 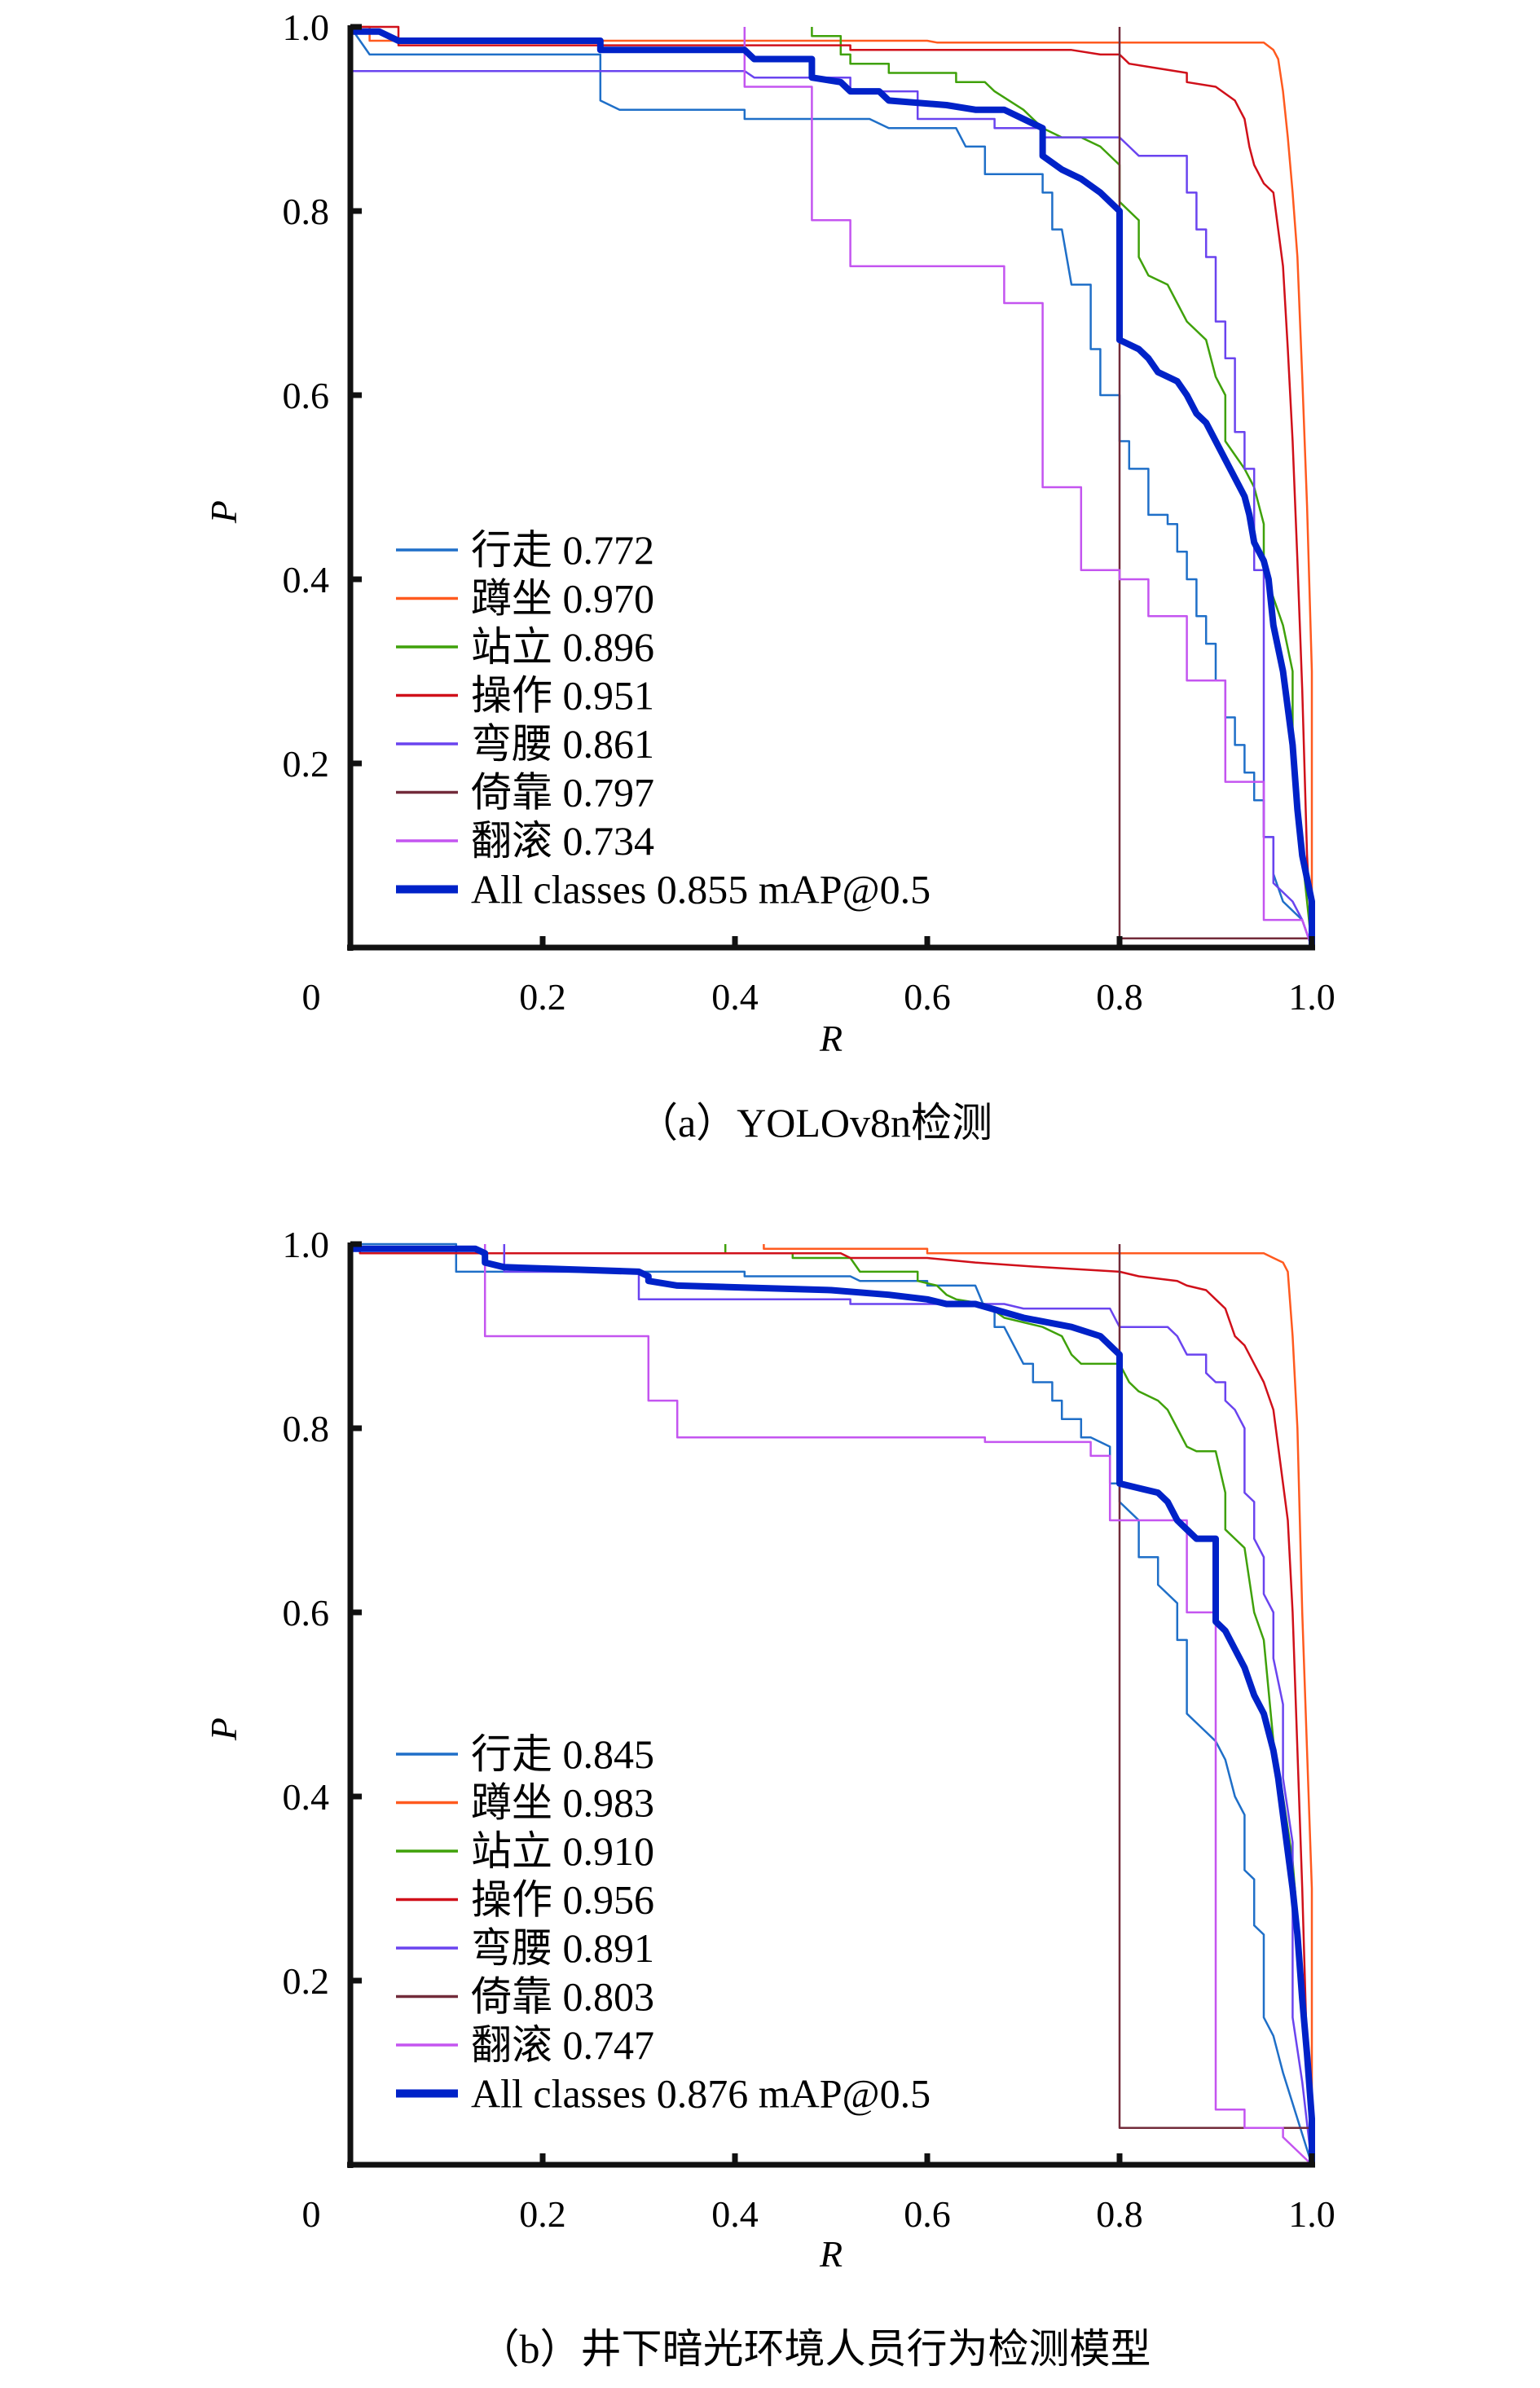 I want to click on legend-item: 弯腰 0.861, so click(x=525, y=744).